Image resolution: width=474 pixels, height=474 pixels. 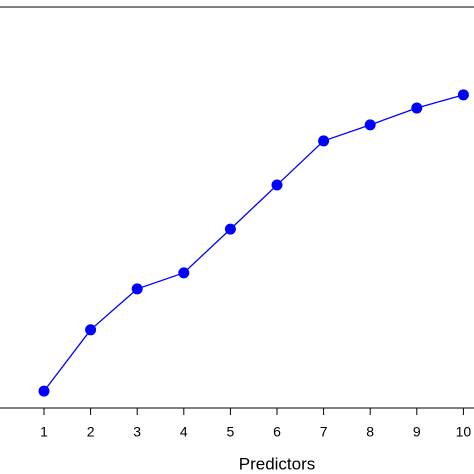 I want to click on x-tick-label: 7, so click(x=324, y=432).